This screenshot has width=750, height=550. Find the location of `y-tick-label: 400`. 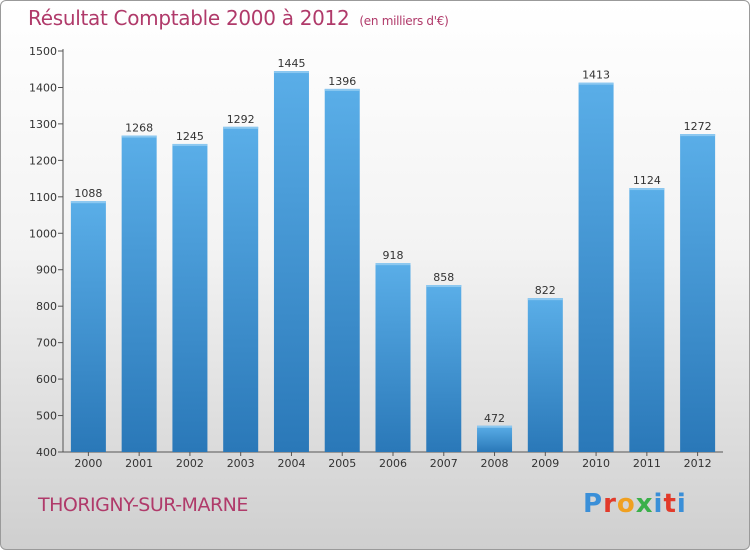

y-tick-label: 400 is located at coordinates (46, 452).